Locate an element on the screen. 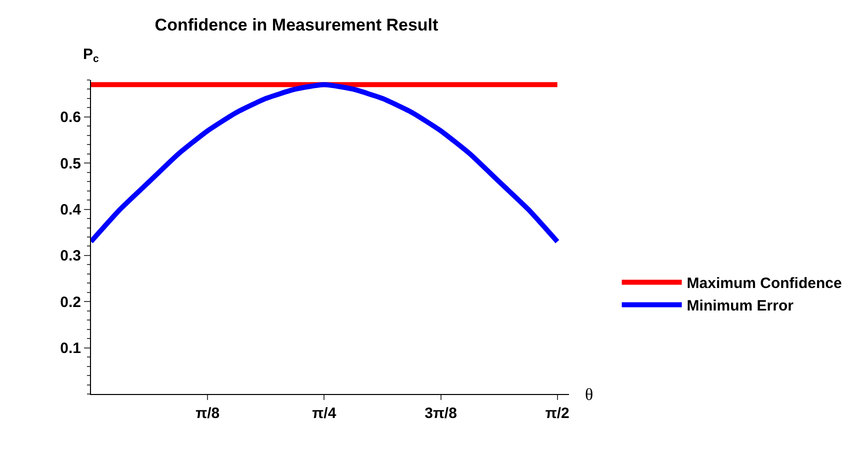  y-tick-label: 0.6 is located at coordinates (70, 117).